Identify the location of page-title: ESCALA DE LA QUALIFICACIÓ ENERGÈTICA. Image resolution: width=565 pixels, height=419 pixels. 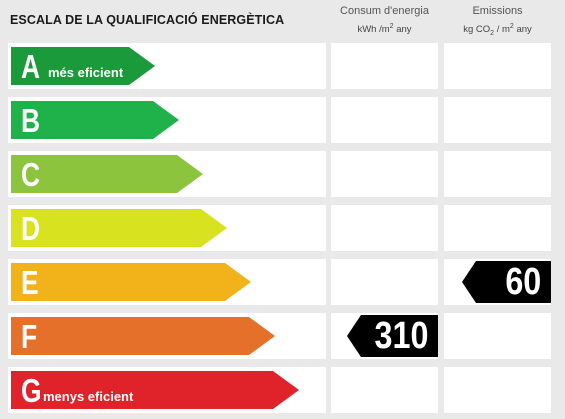
(147, 20).